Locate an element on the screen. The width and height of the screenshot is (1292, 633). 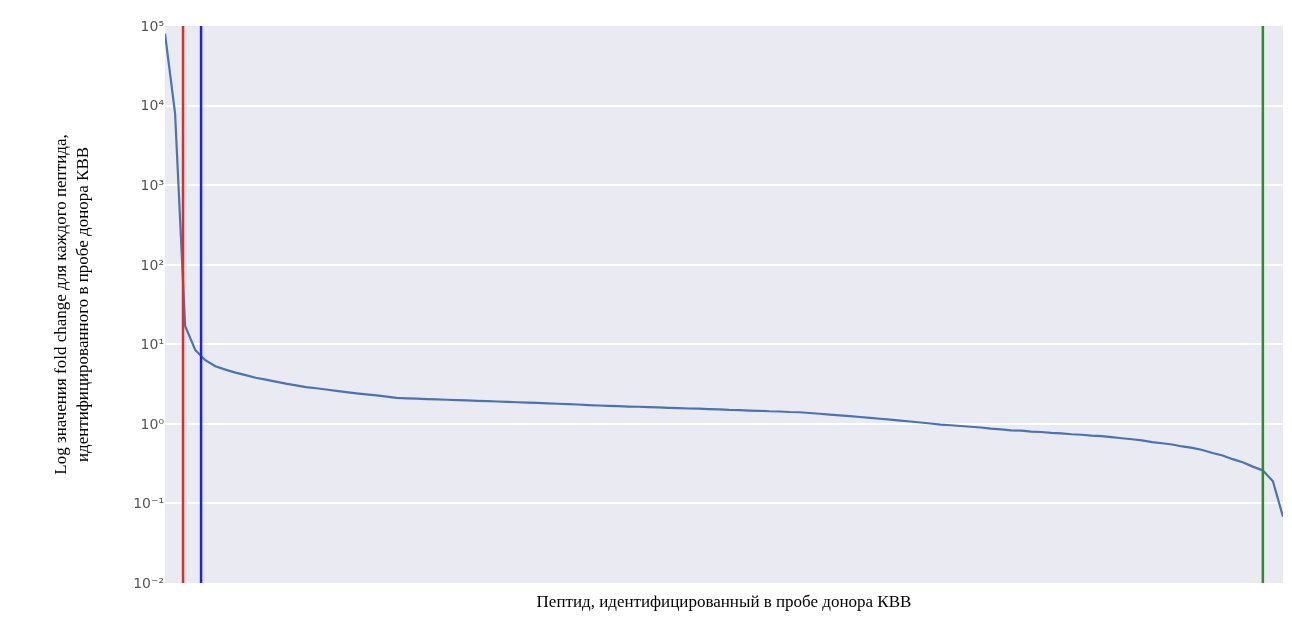
y-tick-label: 10⁰ is located at coordinates (152, 423).